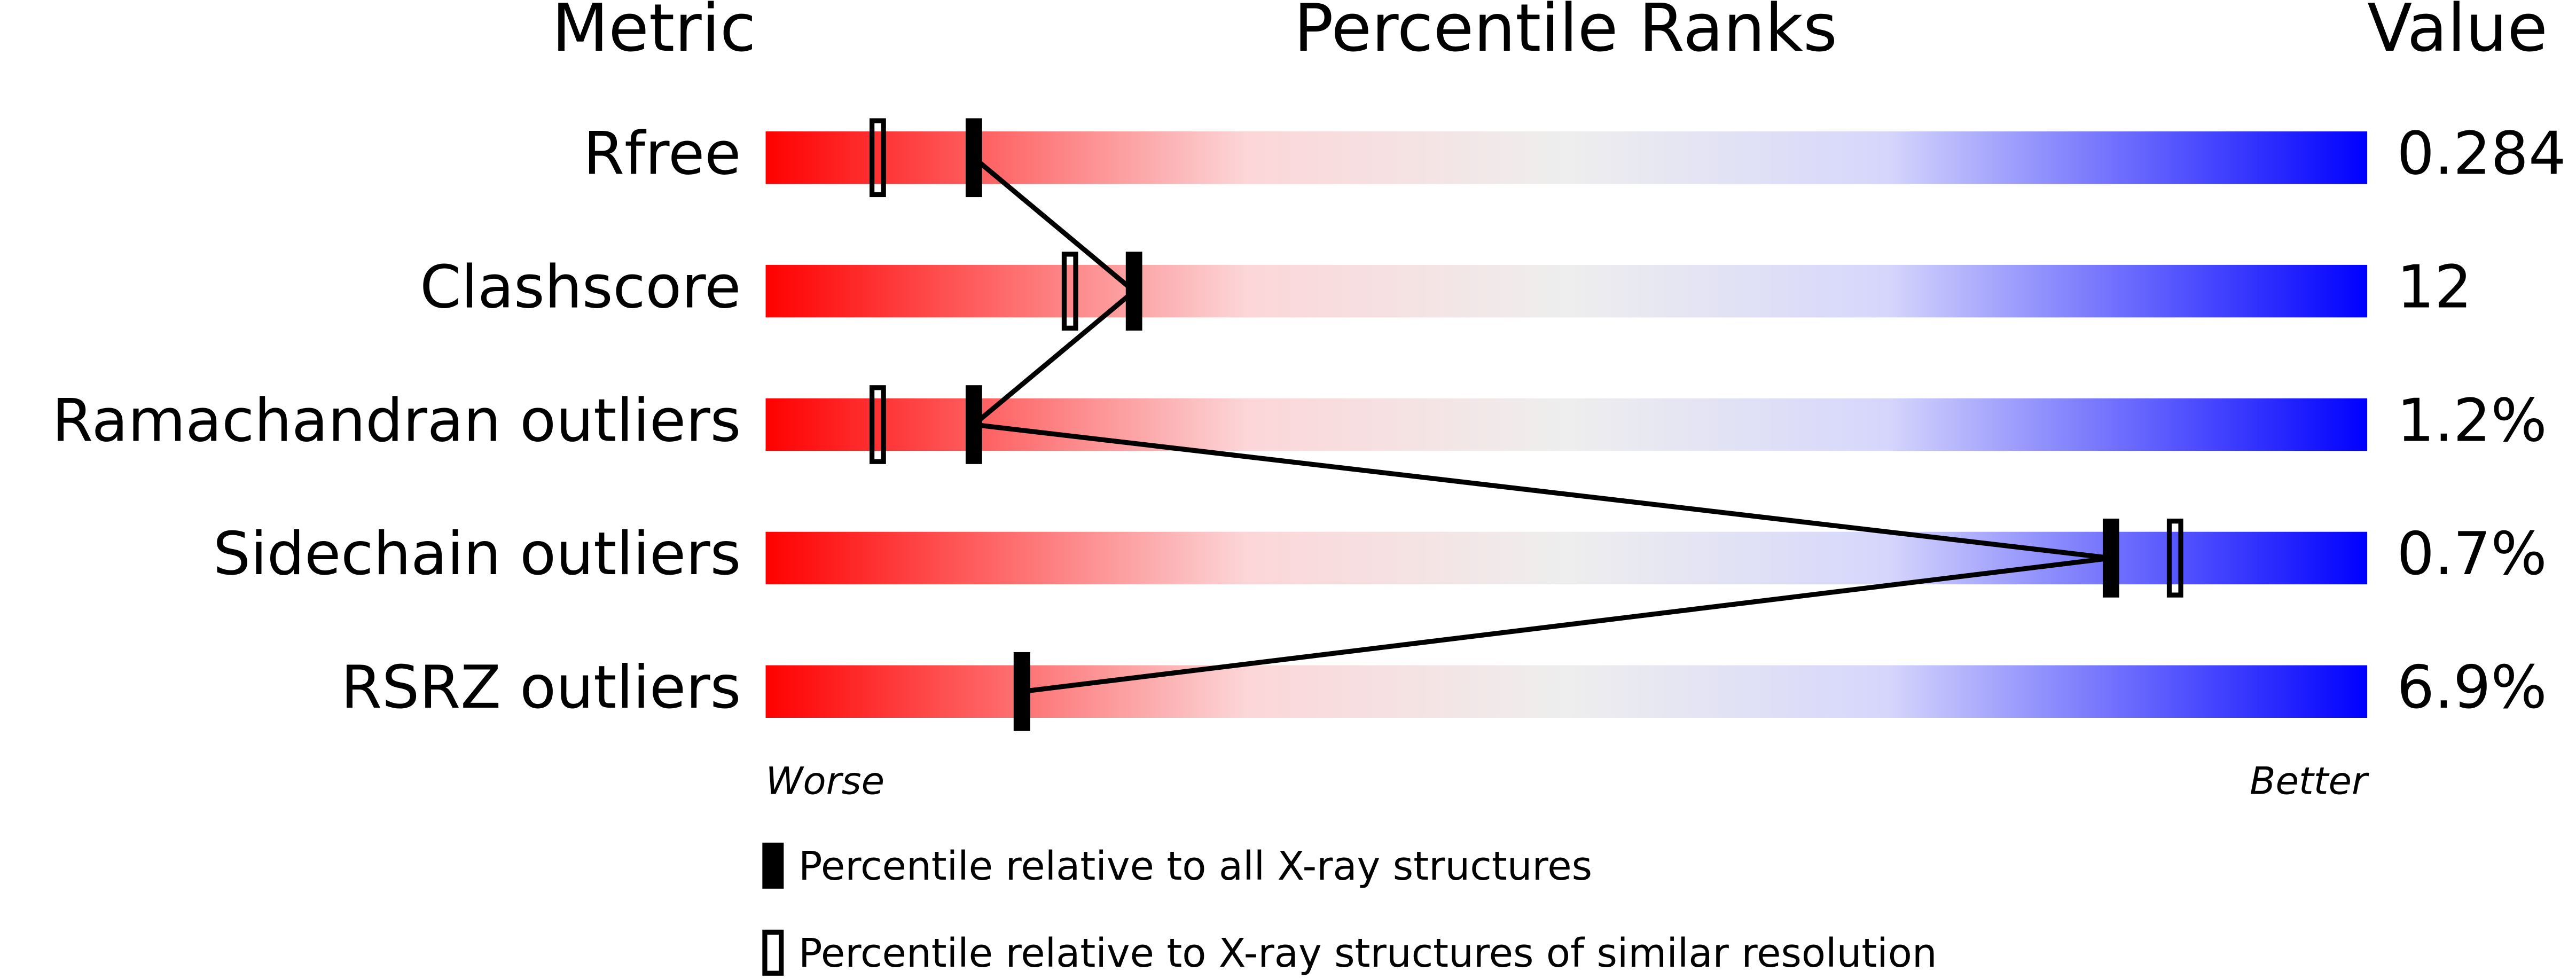  Describe the element at coordinates (477, 554) in the screenshot. I see `metric-label: Sidechain outliers` at that location.